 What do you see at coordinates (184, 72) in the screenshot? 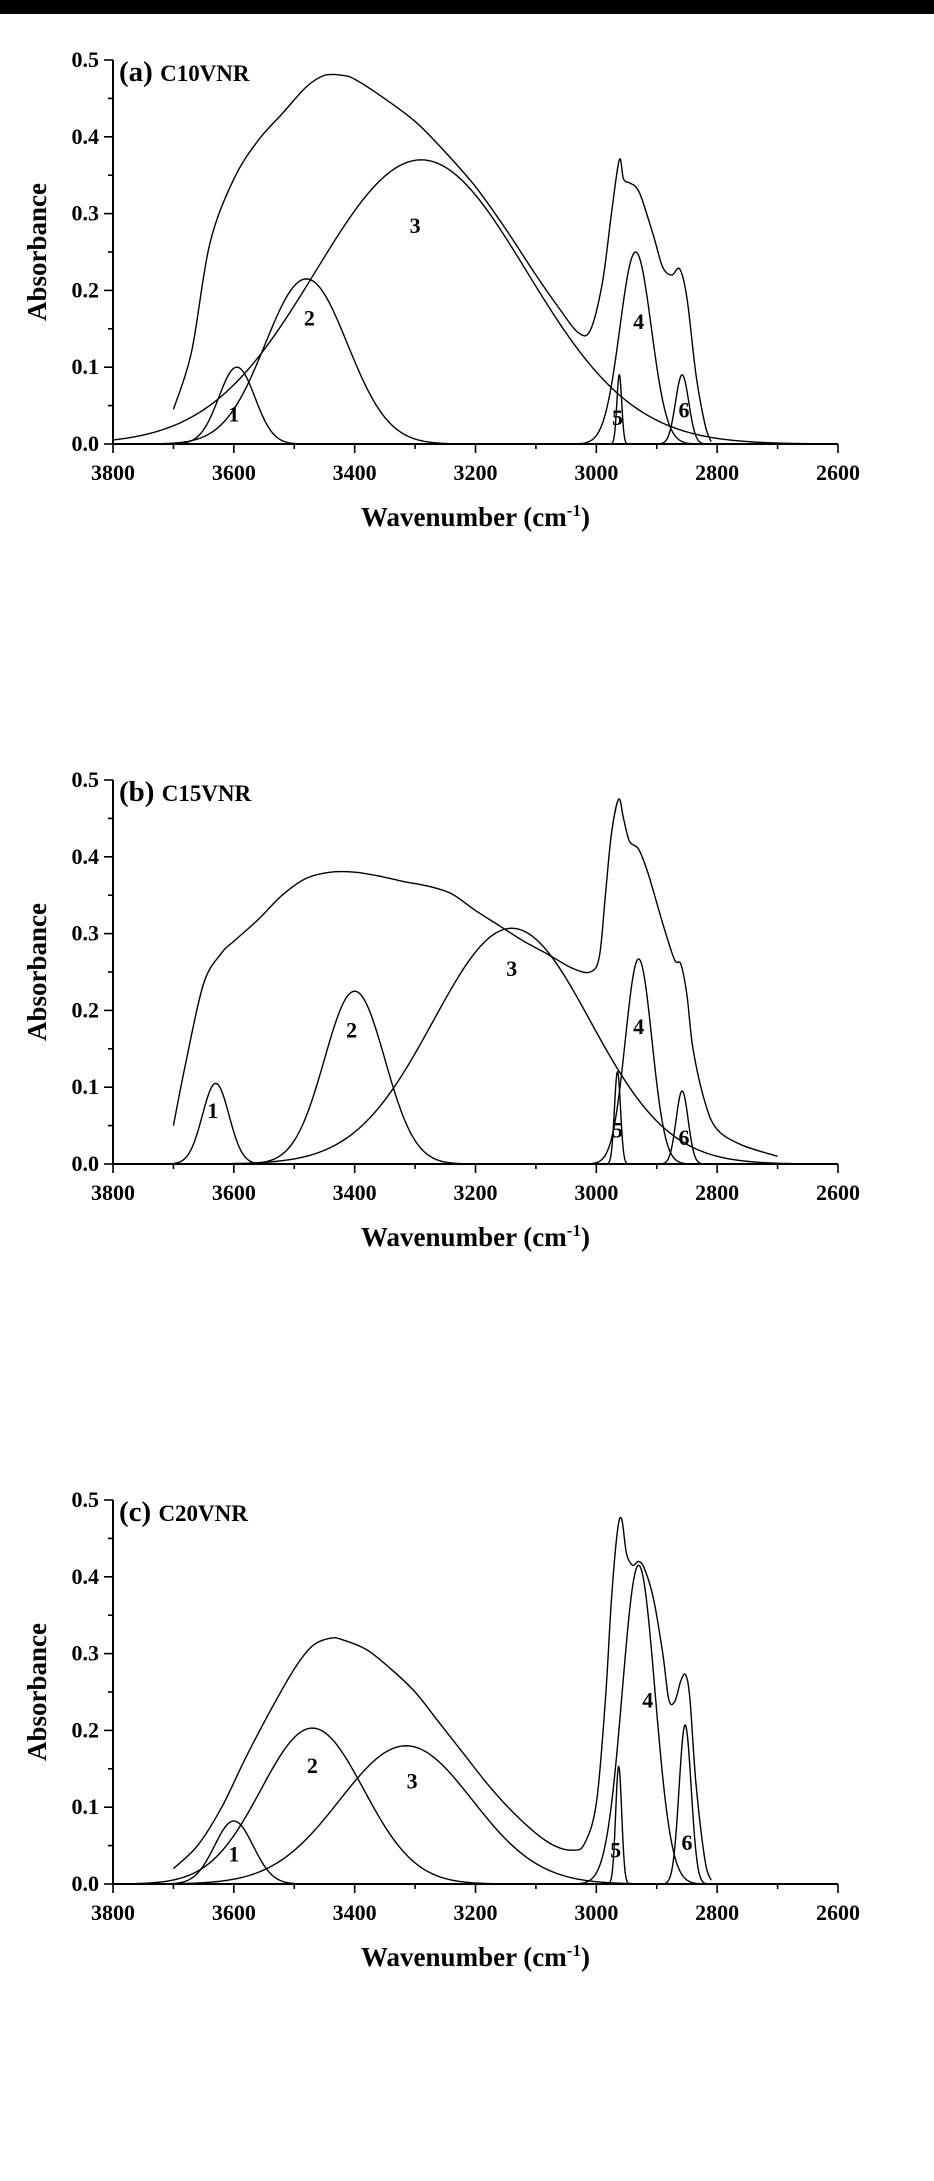
I see `panel-title: (a) C10VNR` at bounding box center [184, 72].